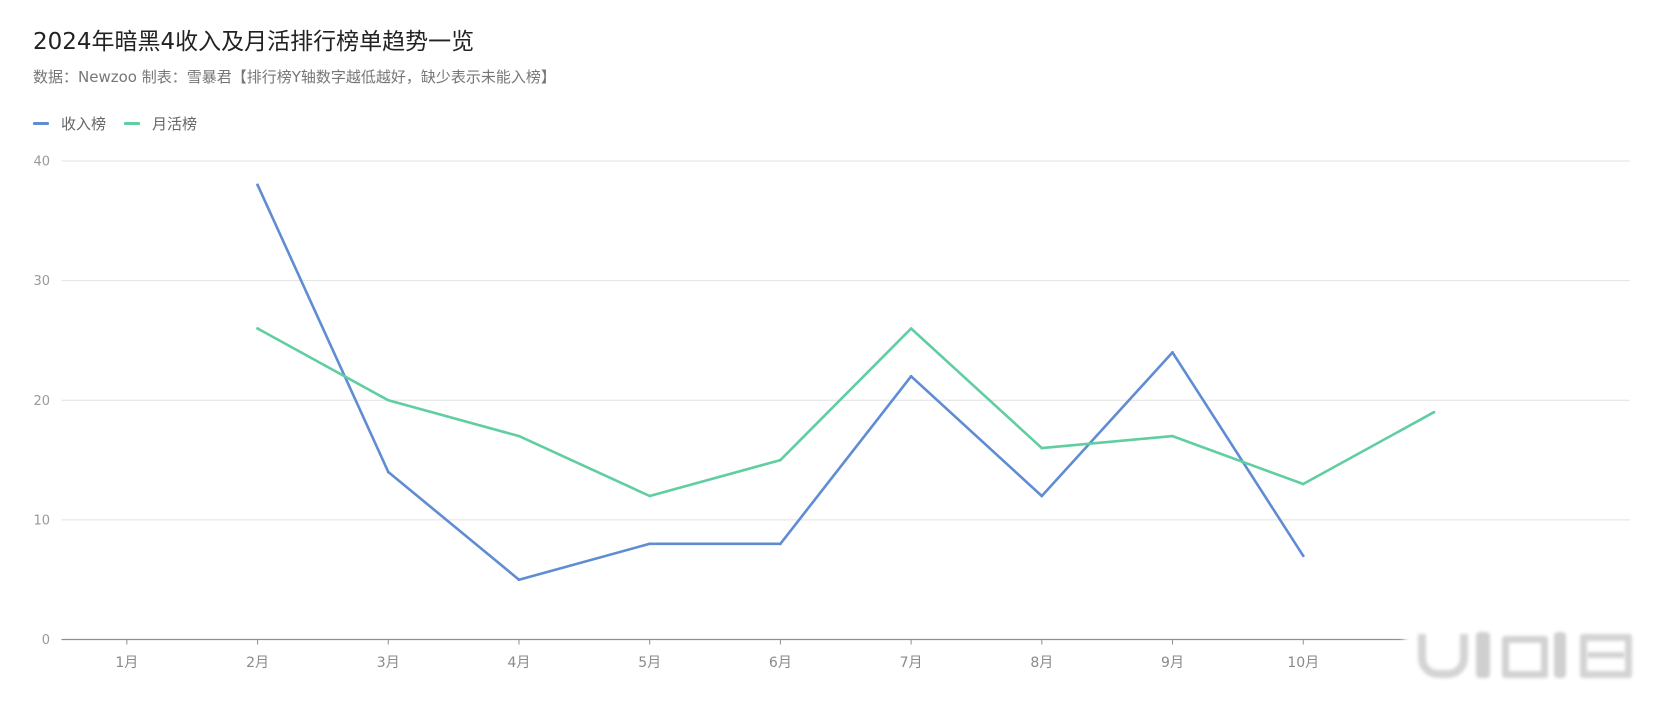 This screenshot has width=1663, height=703. Describe the element at coordinates (41, 281) in the screenshot. I see `y-tick-label: 30` at that location.